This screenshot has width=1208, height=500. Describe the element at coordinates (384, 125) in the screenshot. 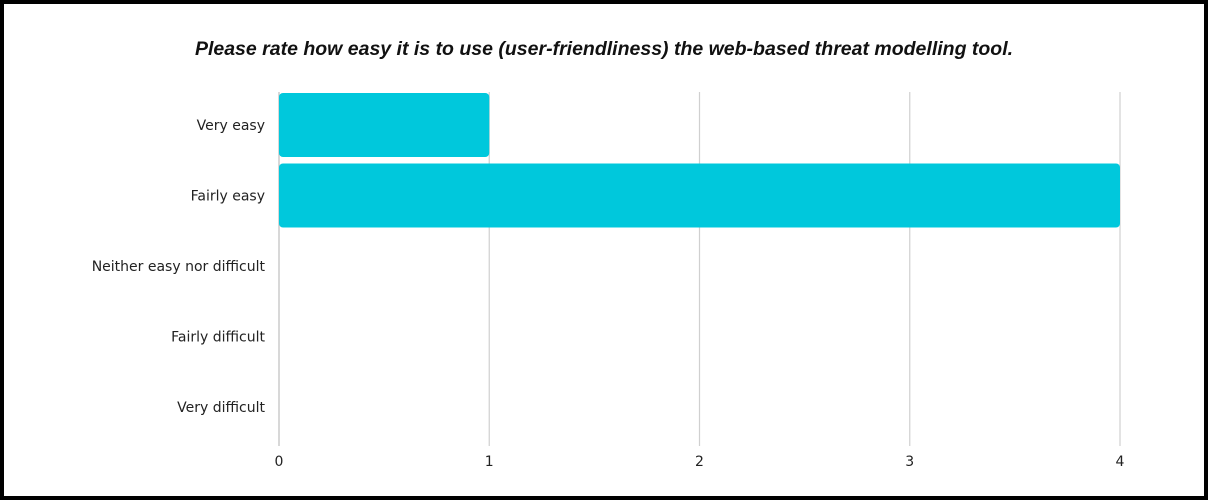

I see `bar-very-easy` at that location.